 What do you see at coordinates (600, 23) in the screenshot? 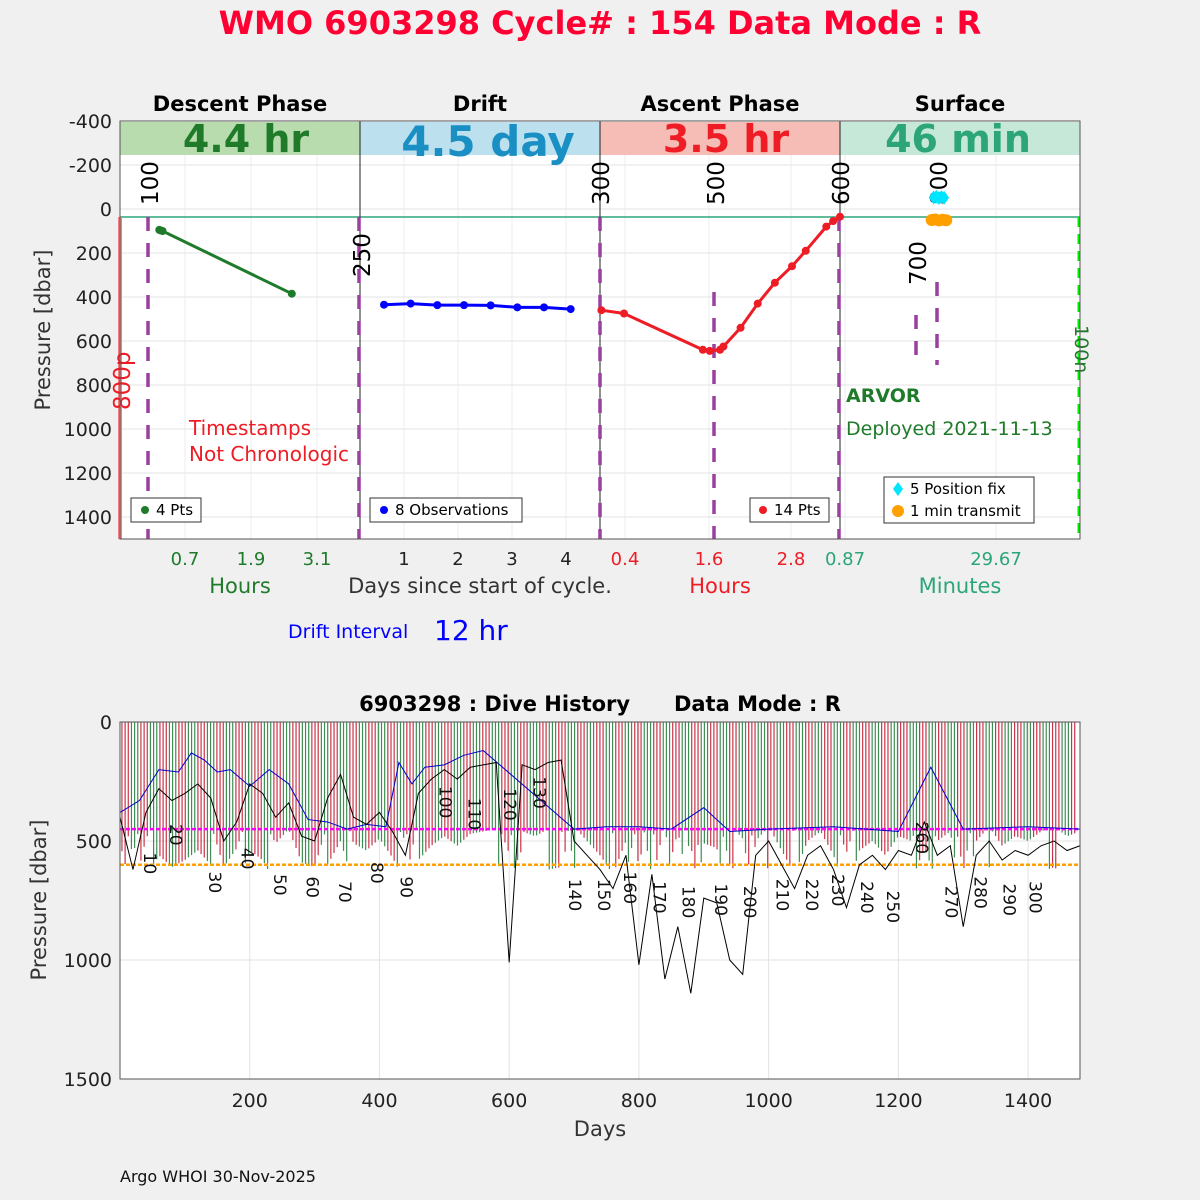
I see `main-title: WMO 6903298 Cycle# : 154 Data Mode : R` at bounding box center [600, 23].